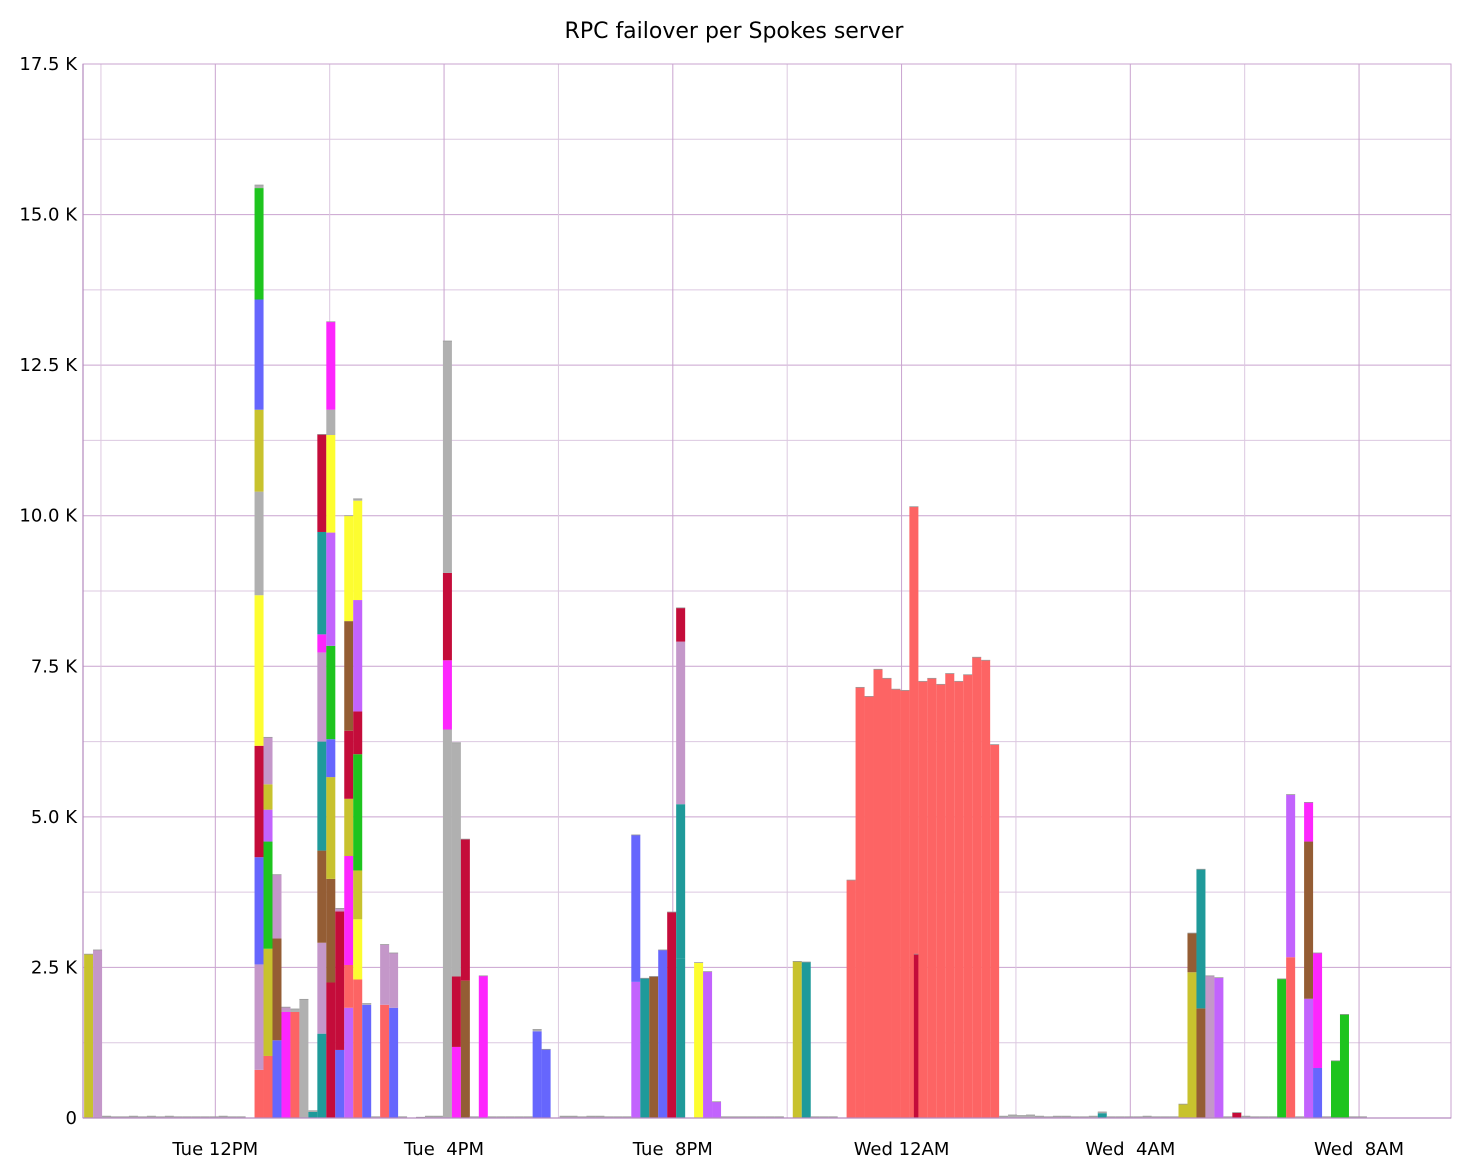  What do you see at coordinates (54, 967) in the screenshot?
I see `y-tick-label: 2.5 K` at bounding box center [54, 967].